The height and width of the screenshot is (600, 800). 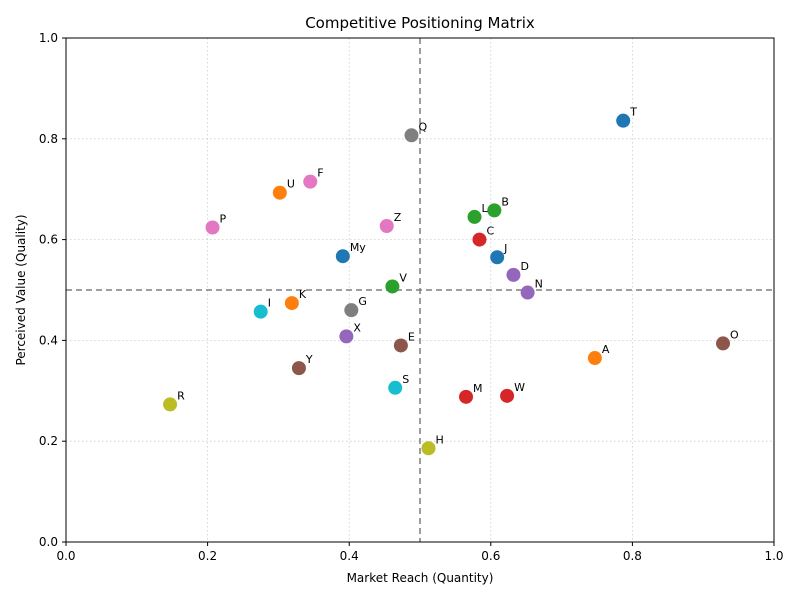 I want to click on data-point-d, so click(x=513, y=274).